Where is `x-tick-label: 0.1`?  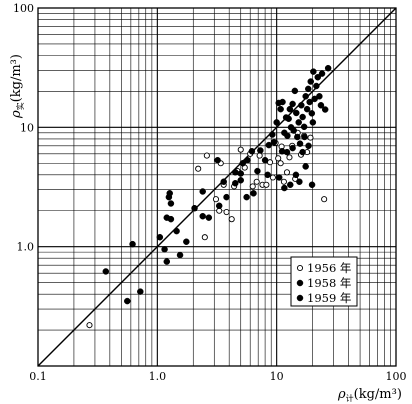 x-tick-label: 0.1 is located at coordinates (38, 376).